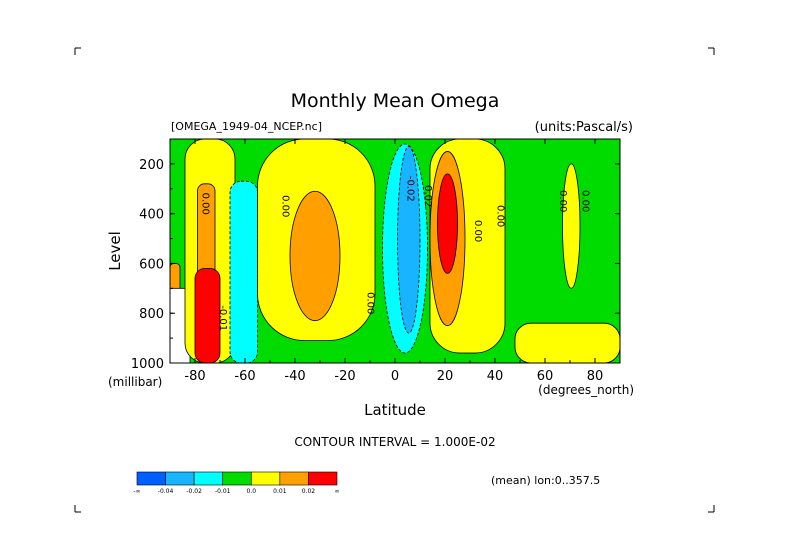 The height and width of the screenshot is (558, 789). I want to click on contour-region-southern-cyan, so click(243, 271).